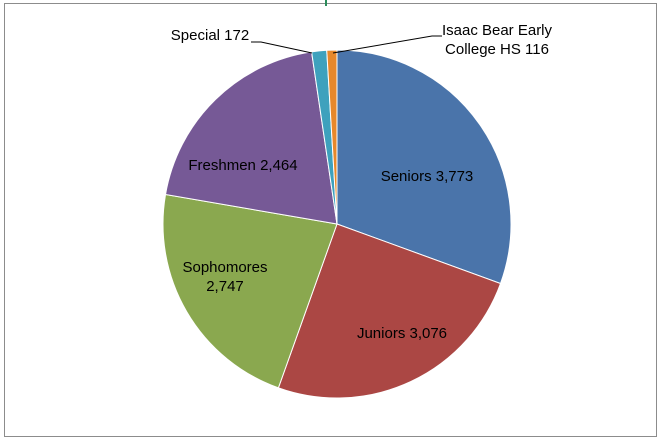 Image resolution: width=662 pixels, height=442 pixels. I want to click on data-label-sophomores: Sophomores 2,747, so click(224, 277).